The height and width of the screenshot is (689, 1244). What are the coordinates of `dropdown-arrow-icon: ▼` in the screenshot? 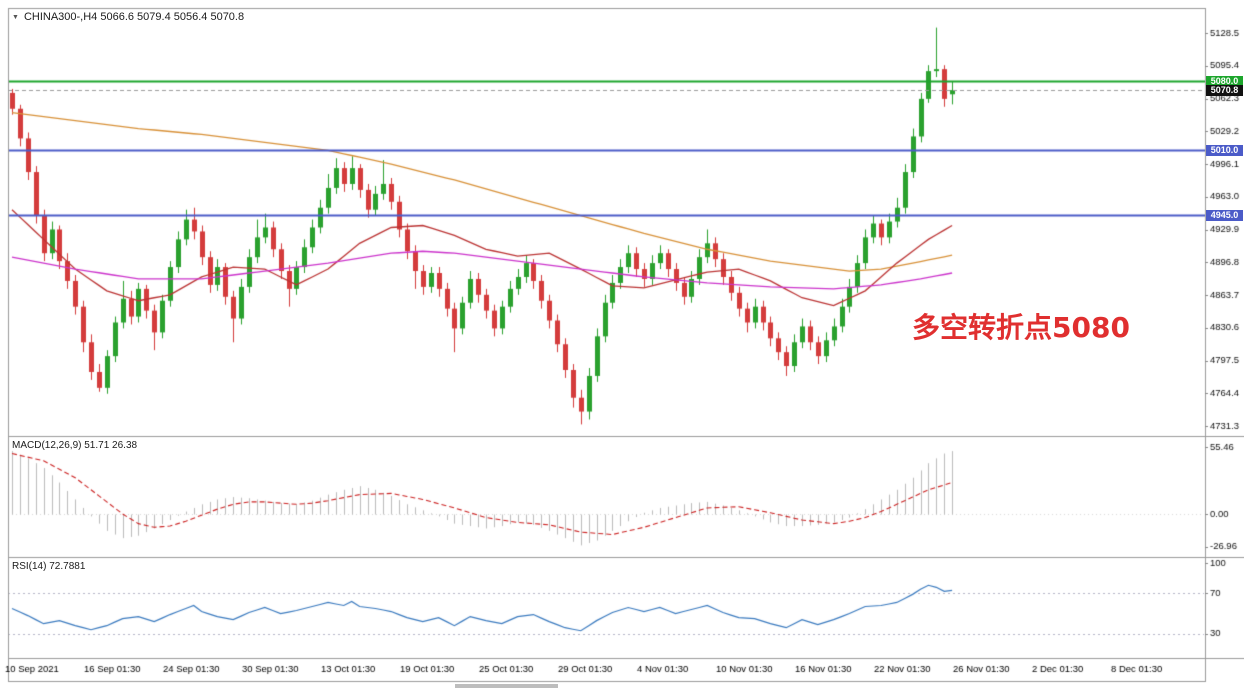 It's located at (15, 17).